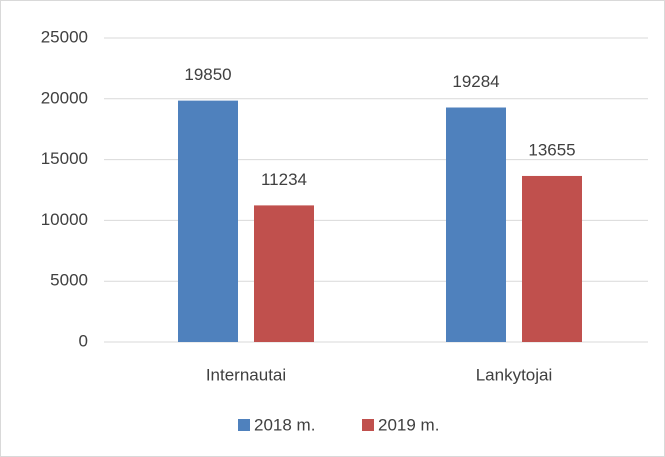  Describe the element at coordinates (514, 374) in the screenshot. I see `x-tick-label: Lankytojai` at that location.